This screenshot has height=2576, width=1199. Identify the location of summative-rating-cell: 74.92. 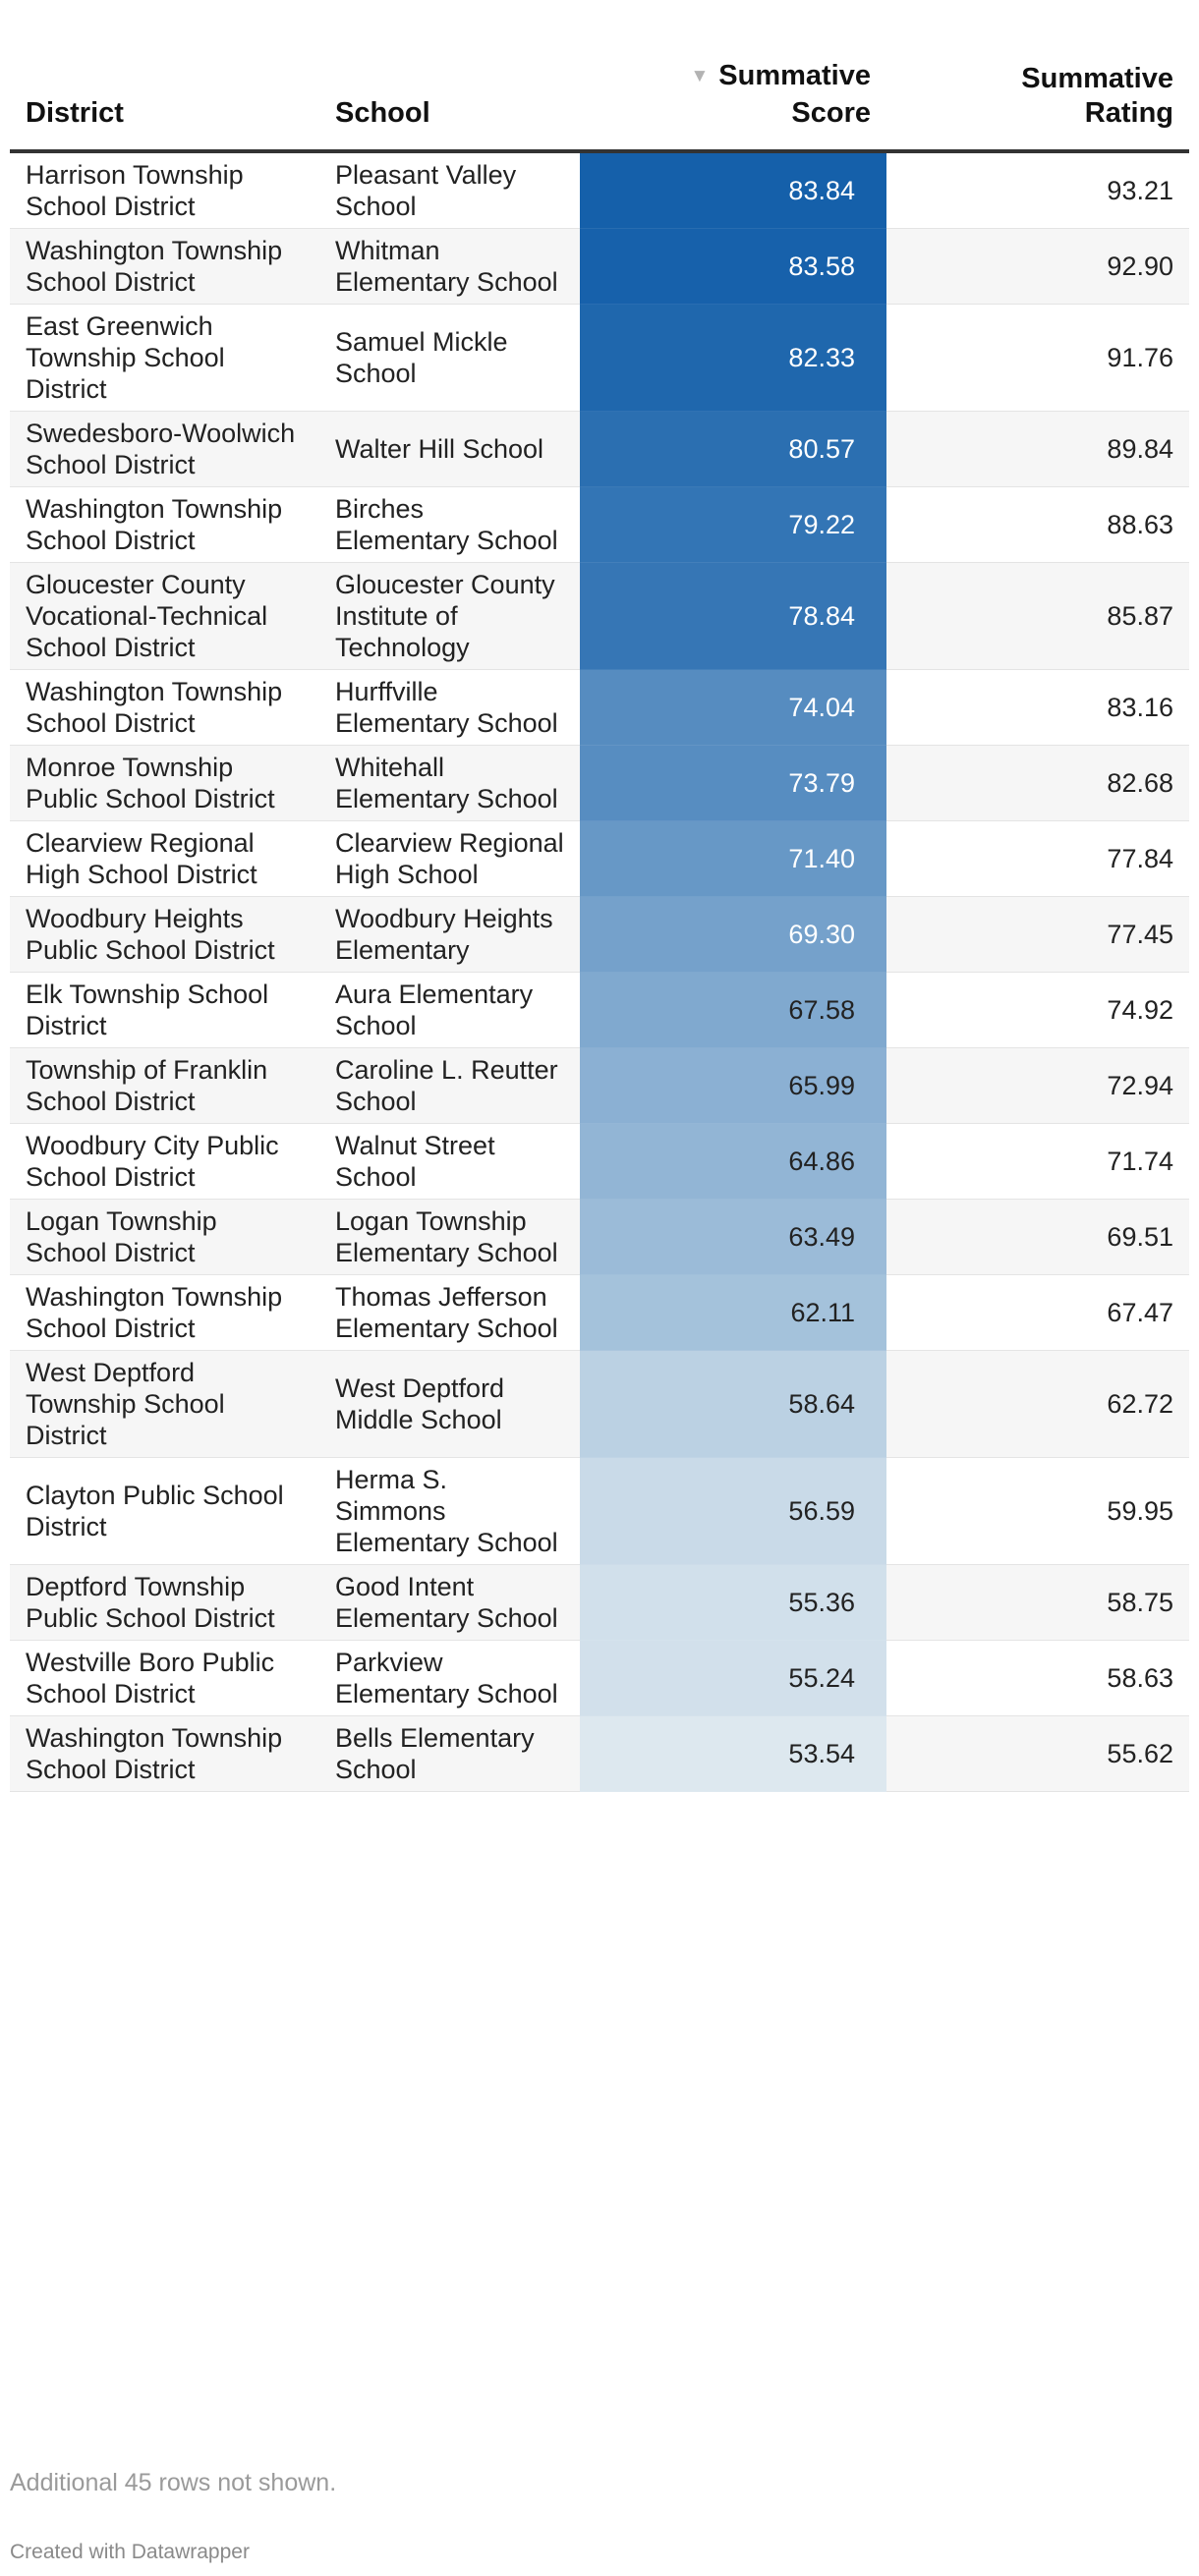
(1037, 1010).